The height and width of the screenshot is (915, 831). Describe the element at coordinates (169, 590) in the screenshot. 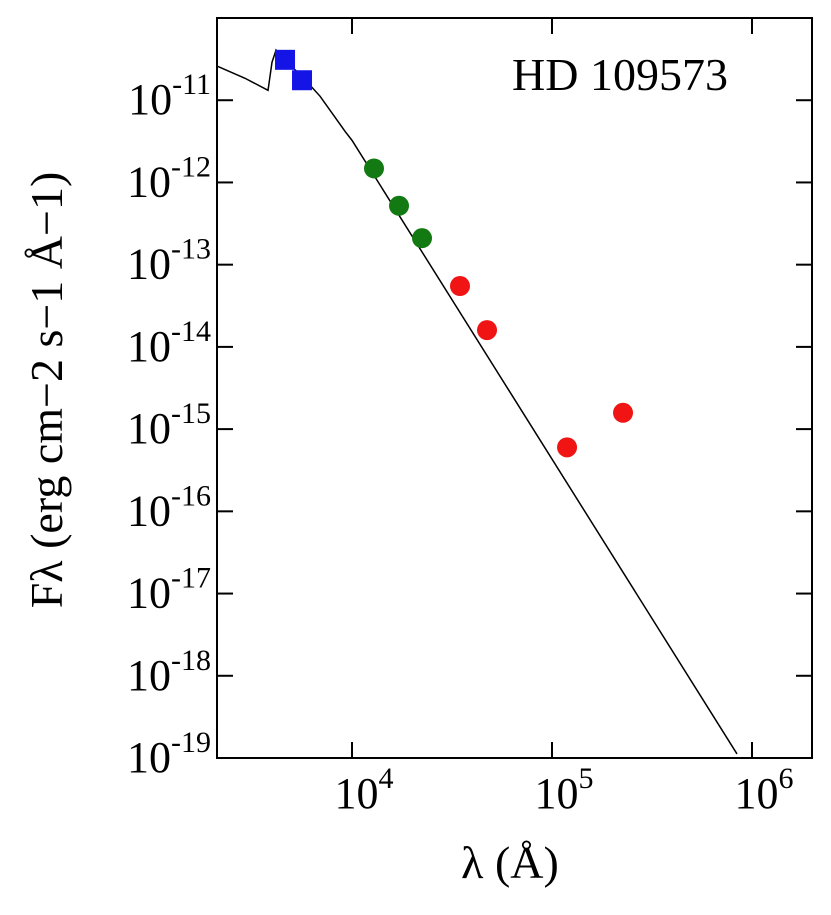

I see `tick-label: 10⁻¹⁷` at that location.